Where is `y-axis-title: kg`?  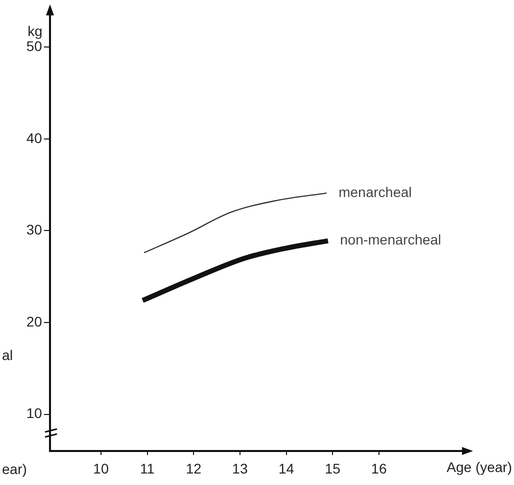 y-axis-title: kg is located at coordinates (35, 30).